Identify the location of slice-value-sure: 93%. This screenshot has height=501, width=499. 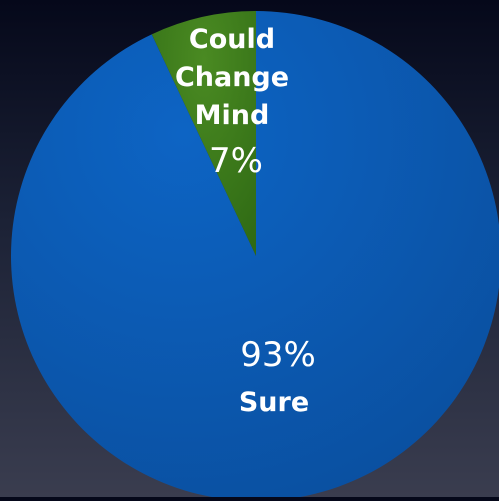
(278, 355).